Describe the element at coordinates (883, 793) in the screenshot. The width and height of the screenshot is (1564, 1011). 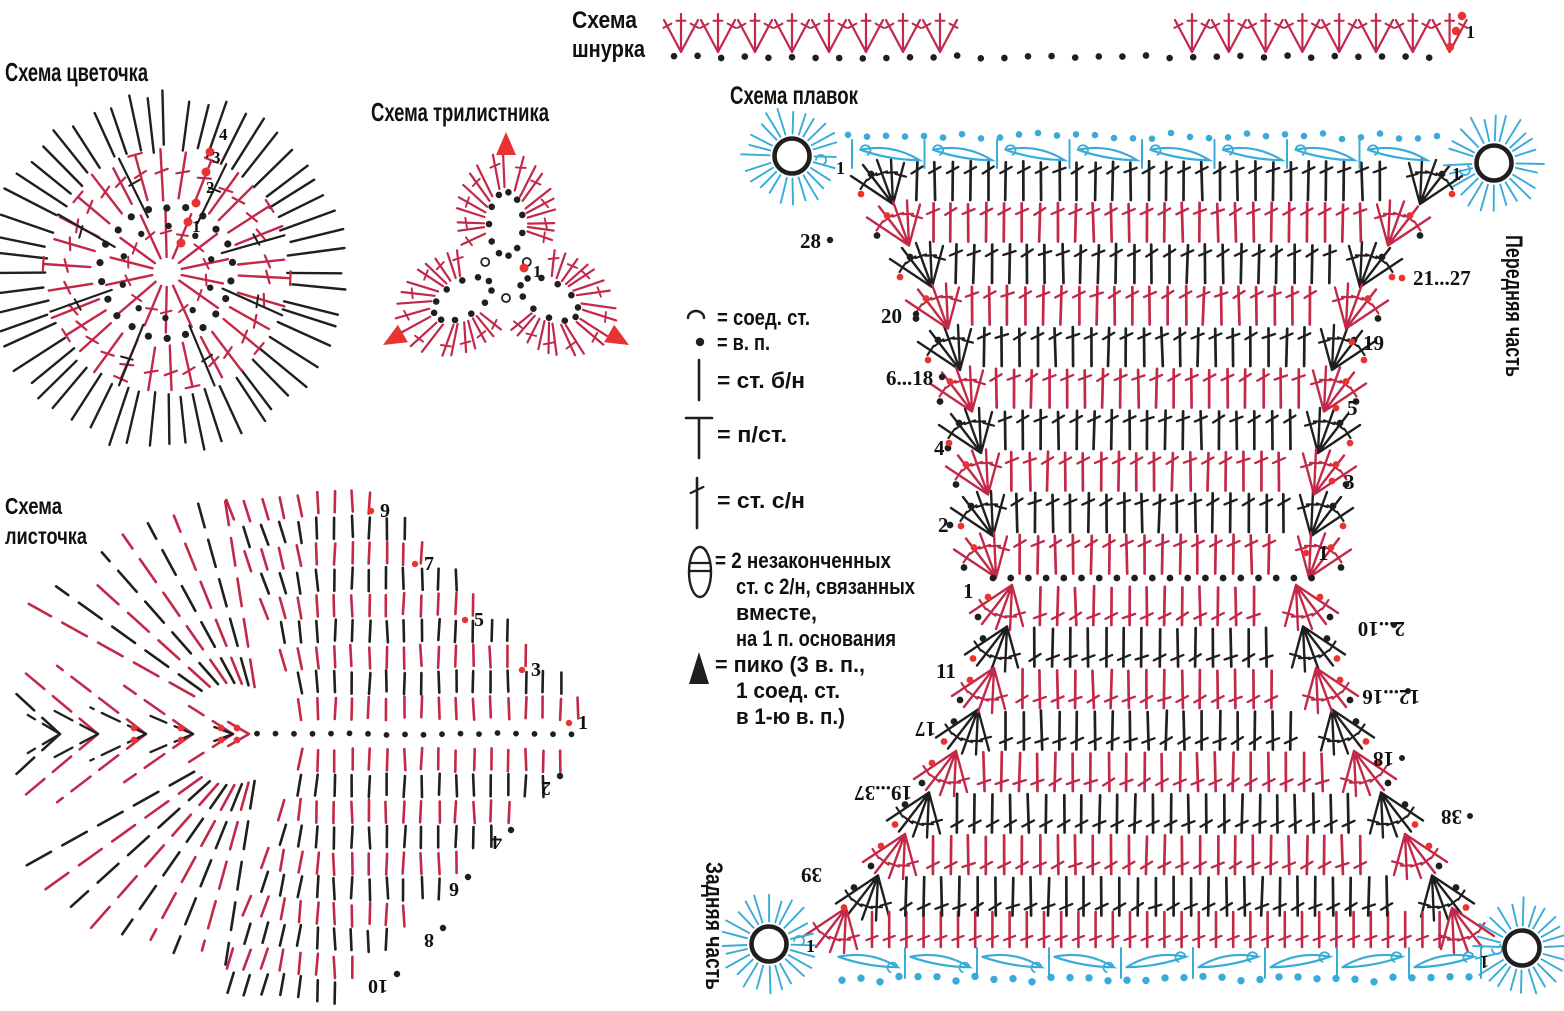
I see `svg-text: 19...37` at that location.